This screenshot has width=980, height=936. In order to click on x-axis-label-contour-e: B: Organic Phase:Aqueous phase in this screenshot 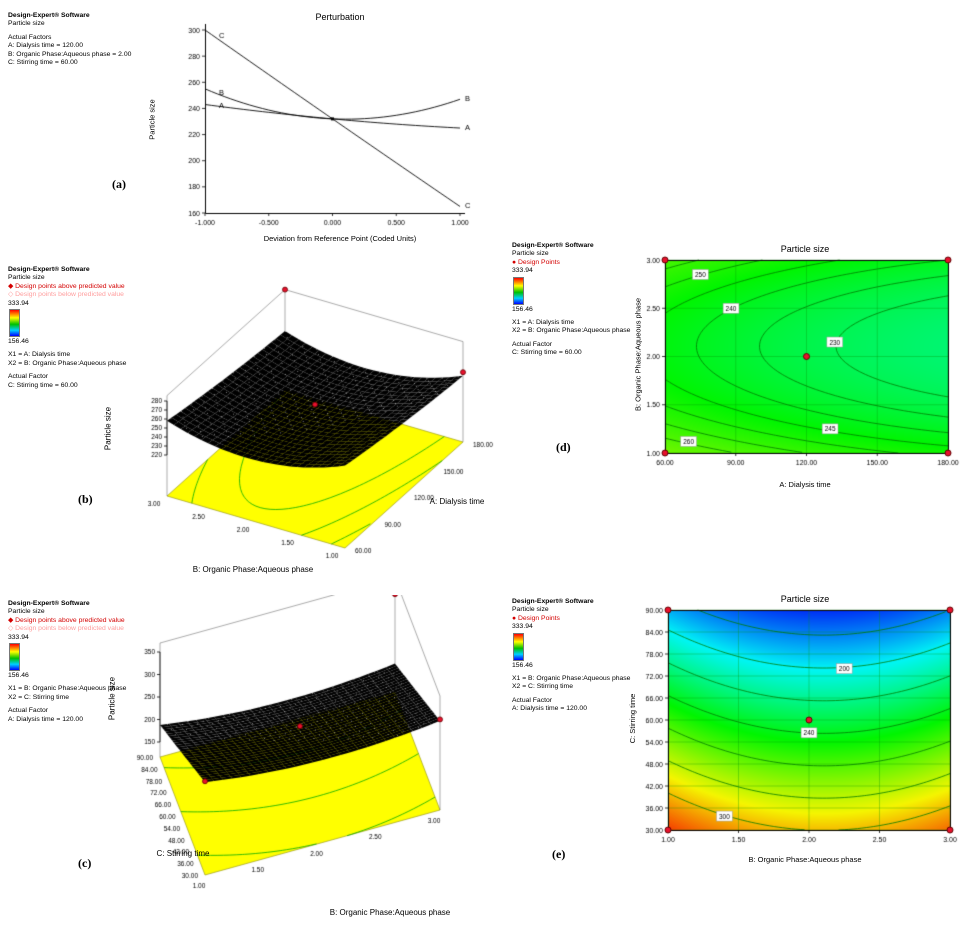, I will do `click(805, 859)`.